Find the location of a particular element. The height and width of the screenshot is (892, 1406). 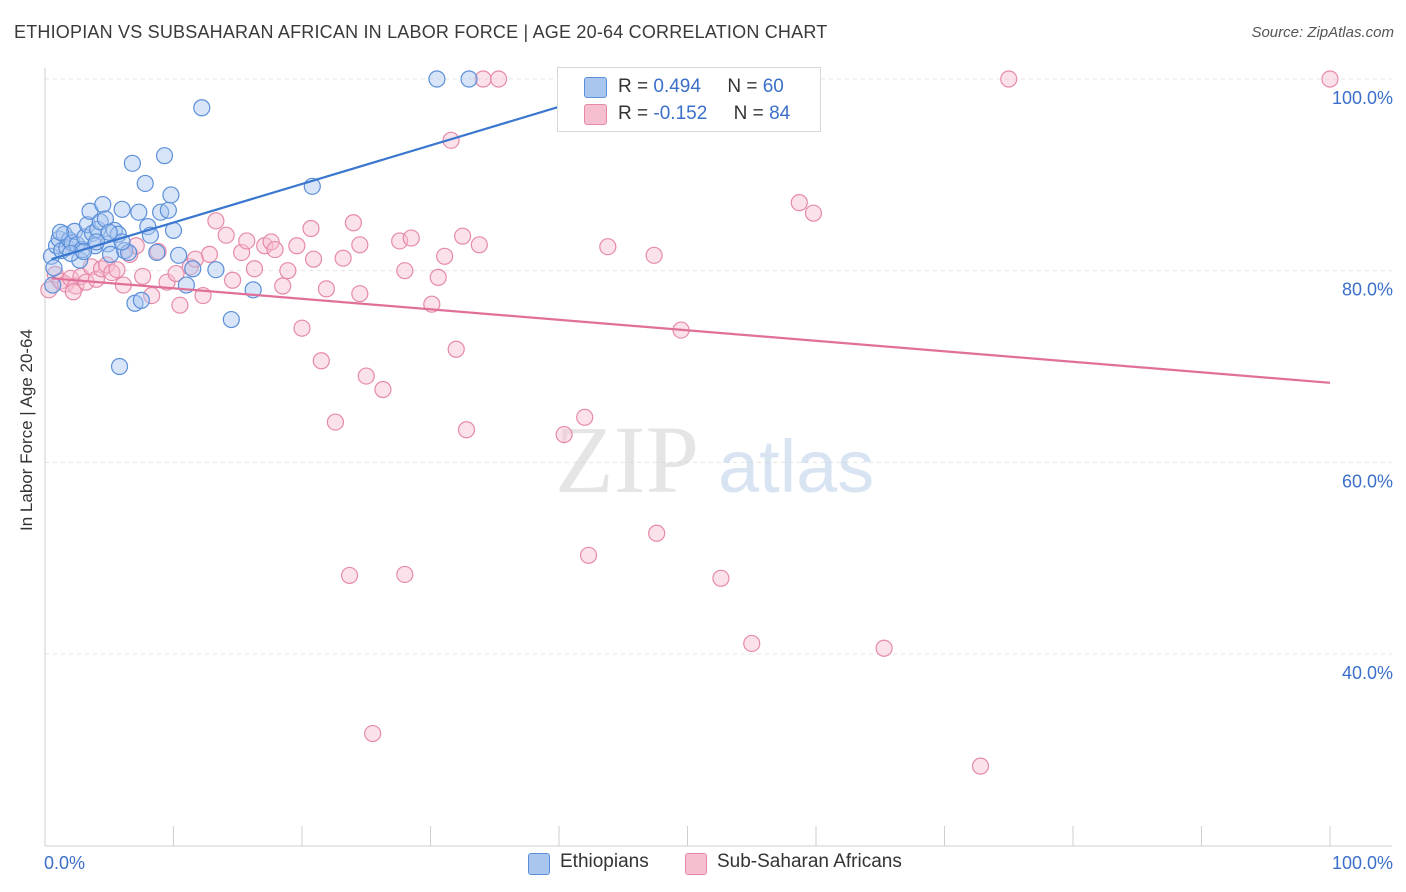

y-axis-label-wrap: In Labor Force | Age 20-64 is located at coordinates (27, 430).